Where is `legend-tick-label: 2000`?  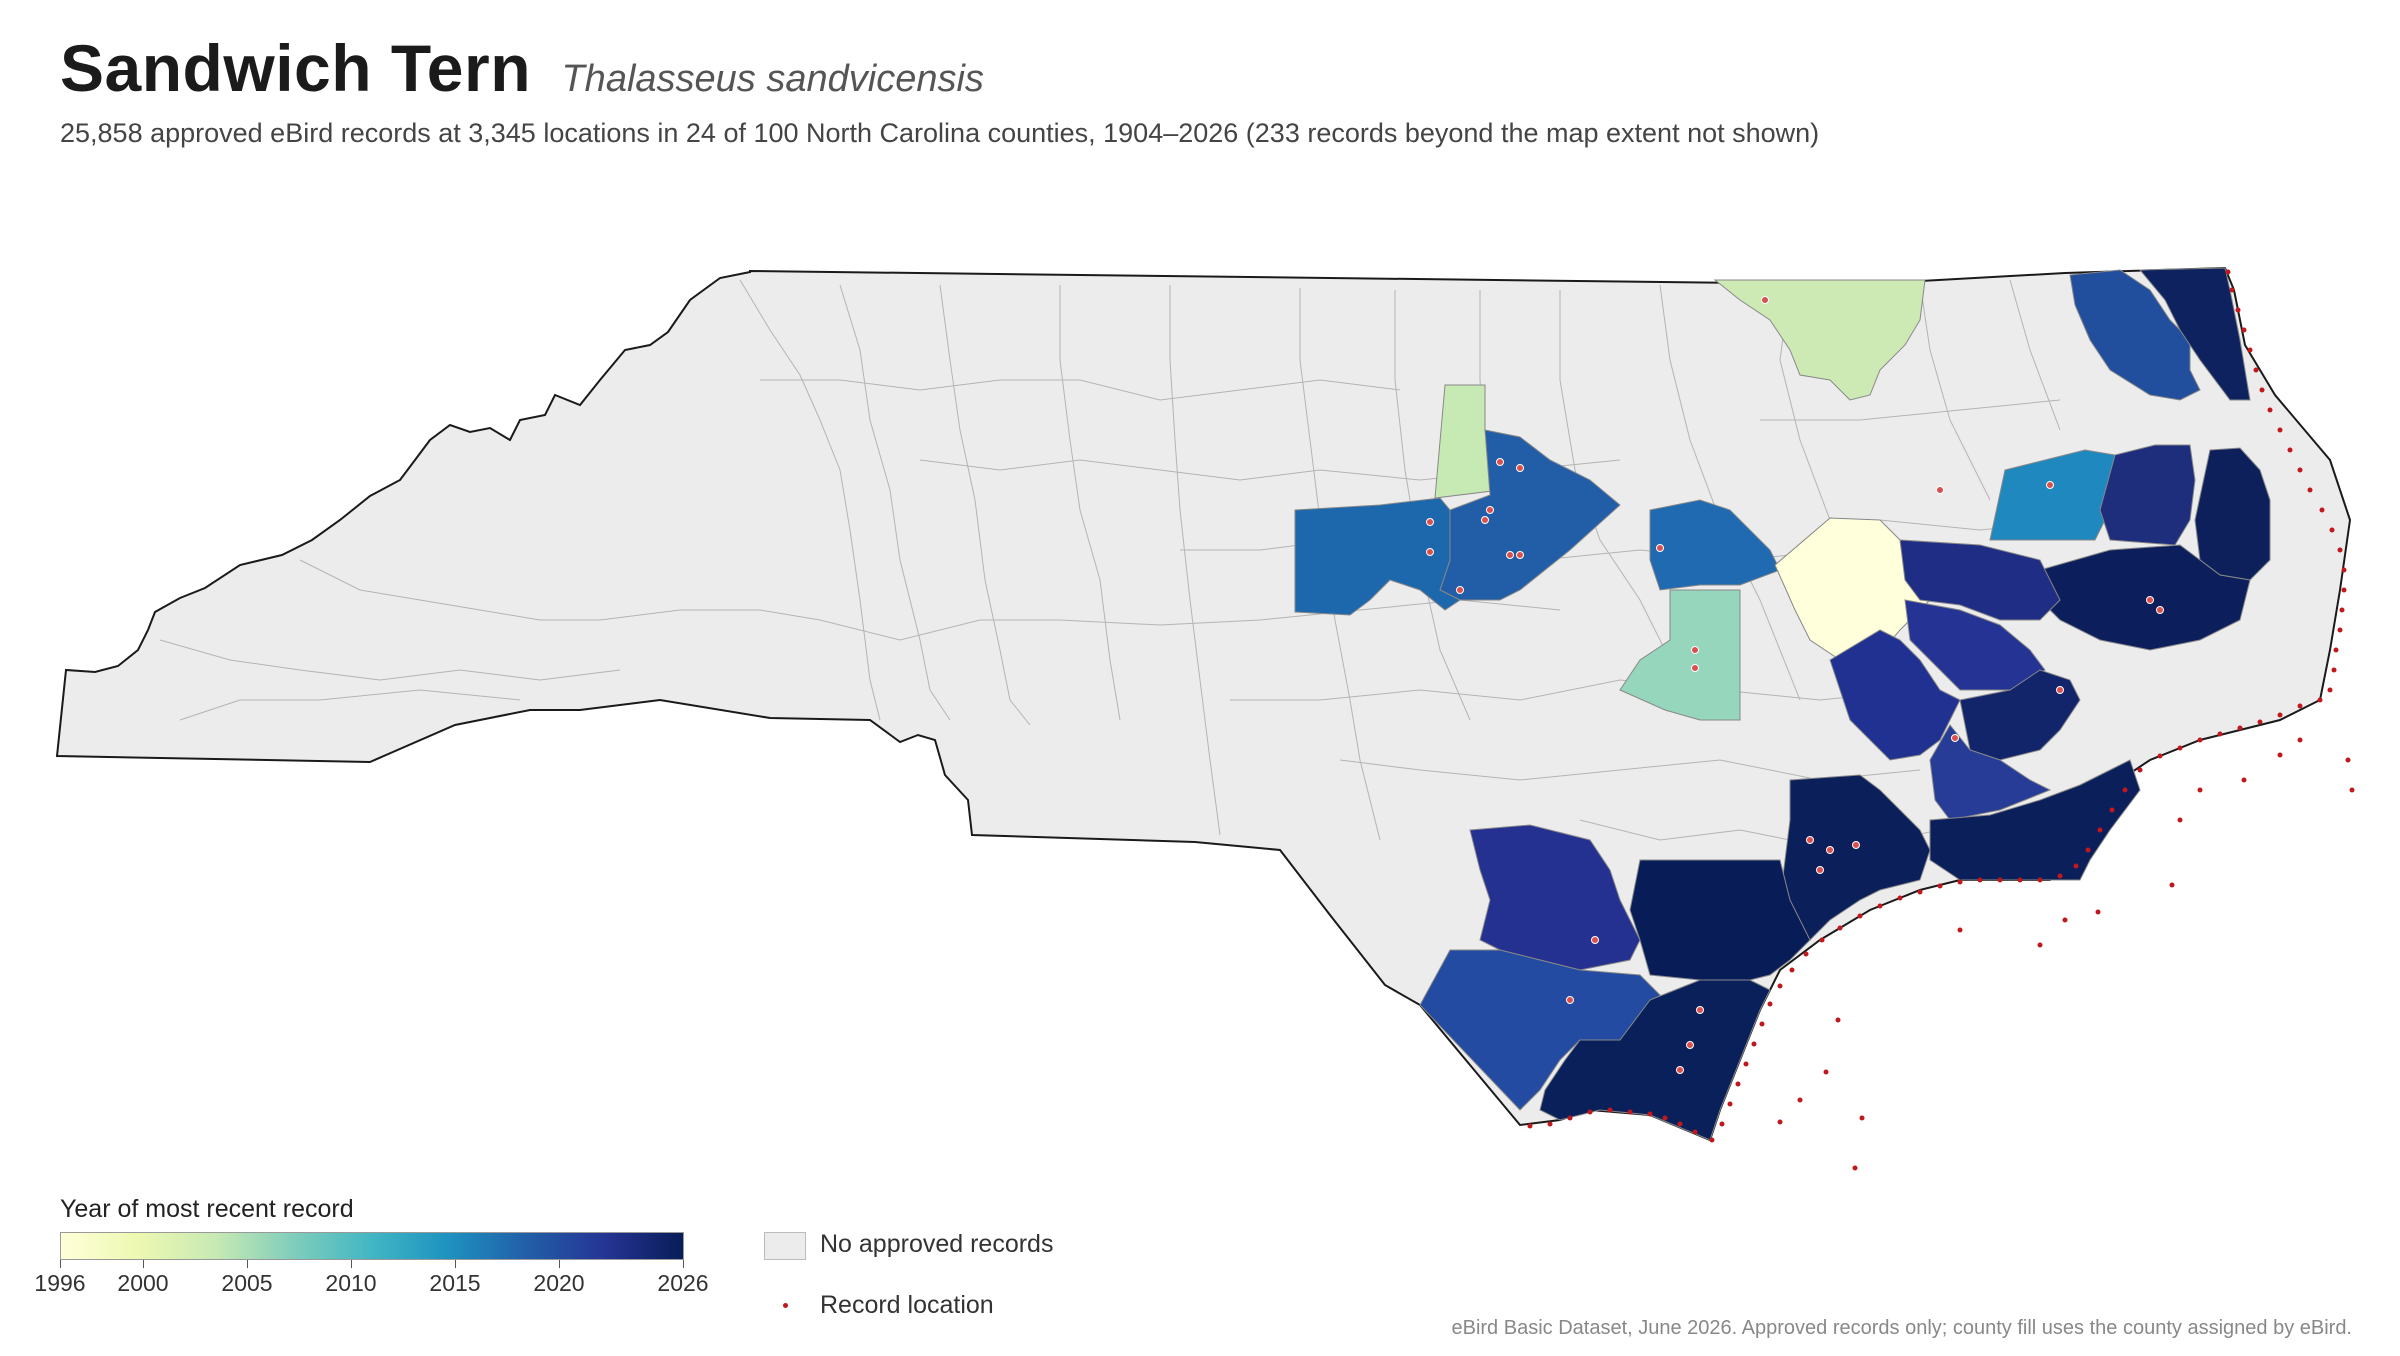
legend-tick-label: 2000 is located at coordinates (143, 1283).